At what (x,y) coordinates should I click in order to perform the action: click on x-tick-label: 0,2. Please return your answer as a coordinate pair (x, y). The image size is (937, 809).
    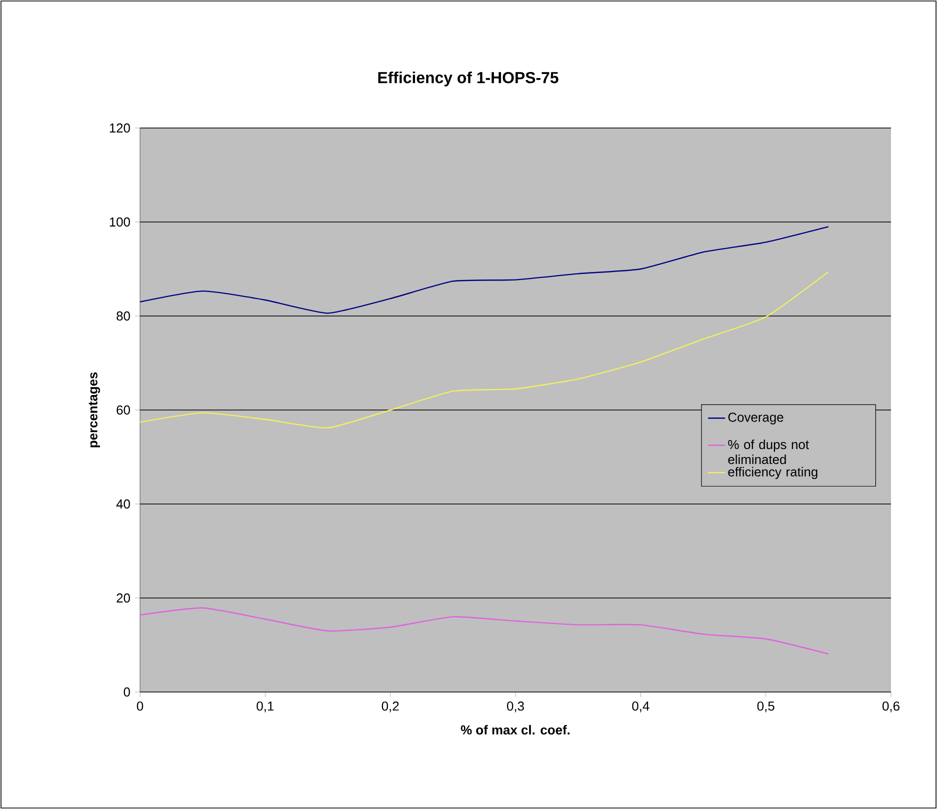
    Looking at the image, I should click on (390, 707).